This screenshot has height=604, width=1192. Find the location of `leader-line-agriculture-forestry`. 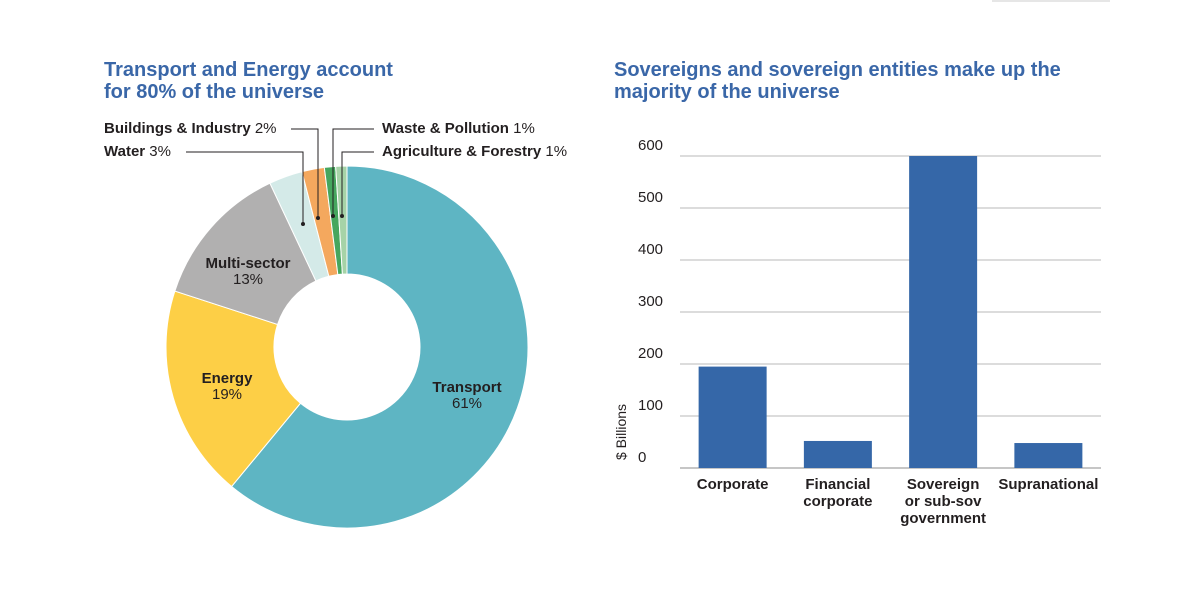

leader-line-agriculture-forestry is located at coordinates (357, 183).